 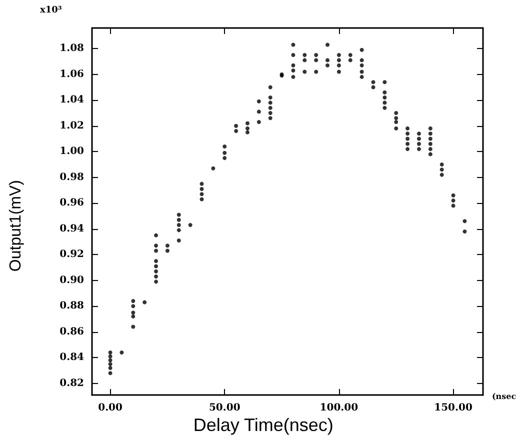 I want to click on y-tick-label: 0.92, so click(x=72, y=254).